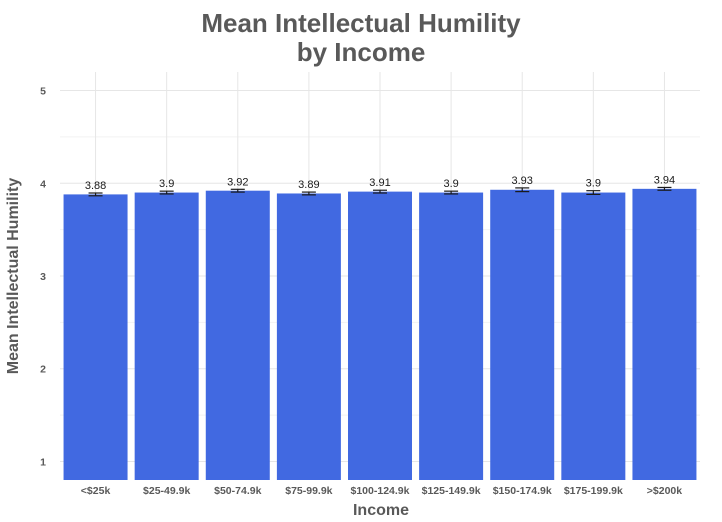 The image size is (722, 522). What do you see at coordinates (664, 180) in the screenshot?
I see `value-label: 3.94` at bounding box center [664, 180].